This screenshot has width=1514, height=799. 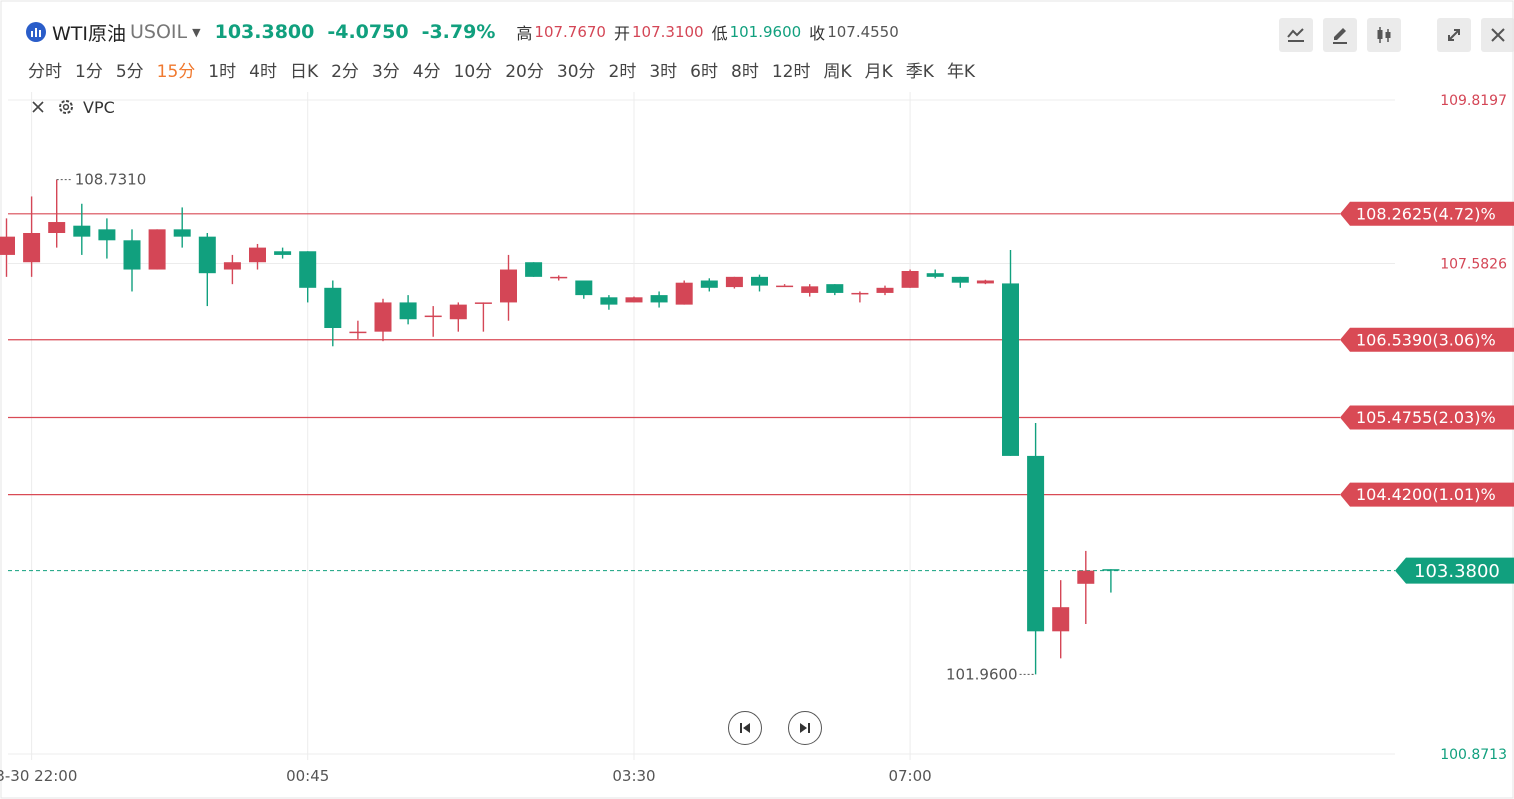 I want to click on skip-forward-button, so click(x=805, y=728).